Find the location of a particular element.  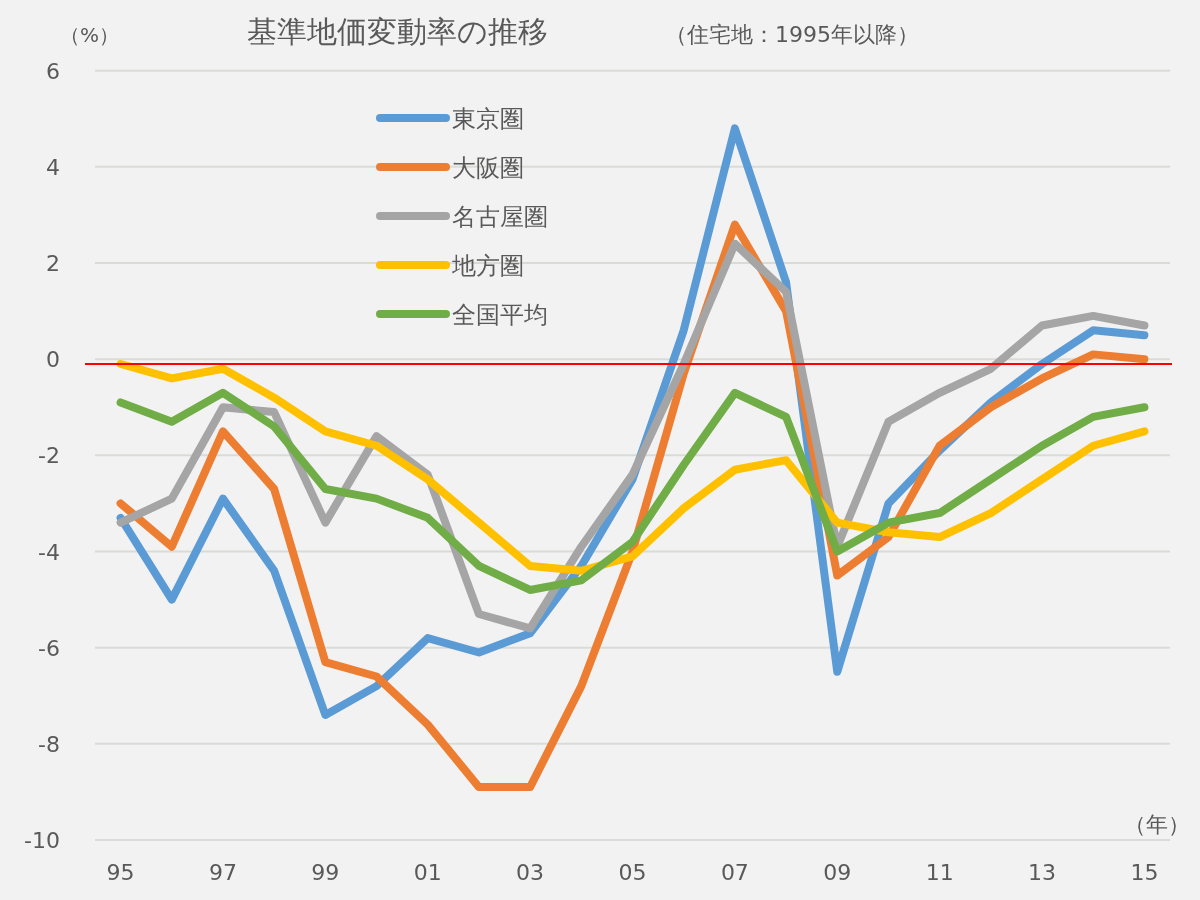

y-tick-label: -2 is located at coordinates (49, 456).